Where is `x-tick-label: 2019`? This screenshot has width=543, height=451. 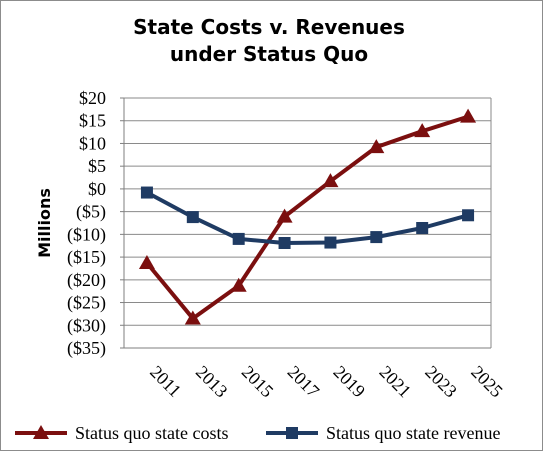 x-tick-label: 2019 is located at coordinates (350, 382).